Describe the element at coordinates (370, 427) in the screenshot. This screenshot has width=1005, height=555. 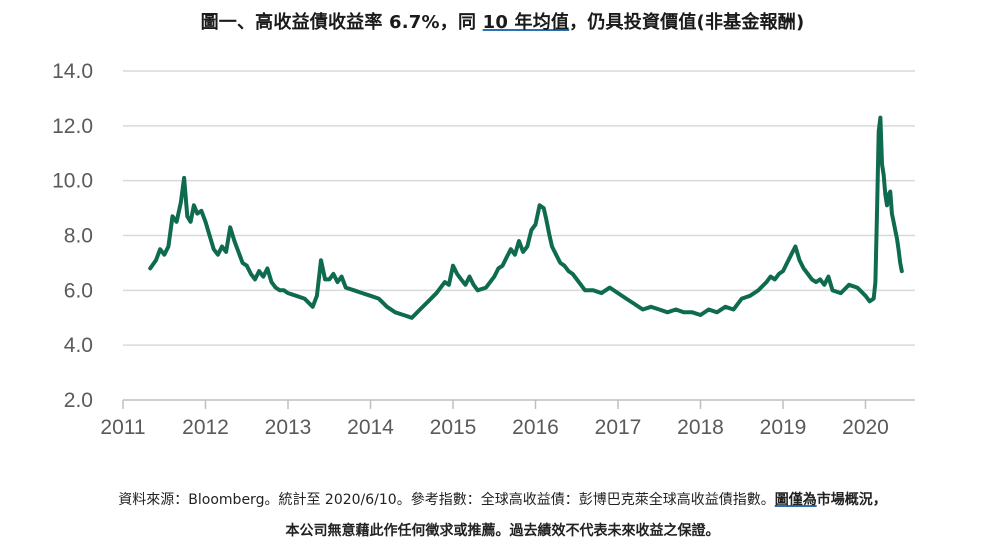
I see `x-tick-label: 2014` at that location.